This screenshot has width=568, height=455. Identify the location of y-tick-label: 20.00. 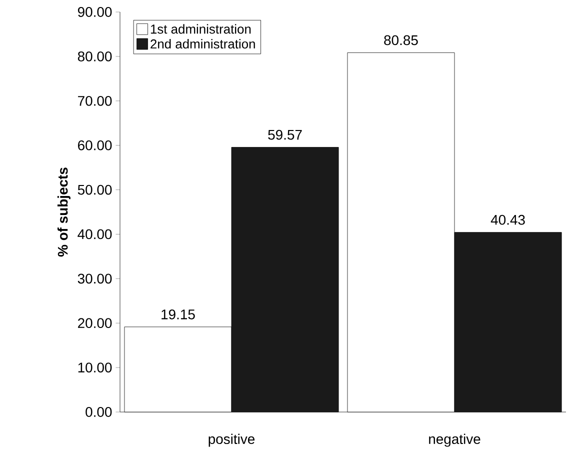
(95, 323).